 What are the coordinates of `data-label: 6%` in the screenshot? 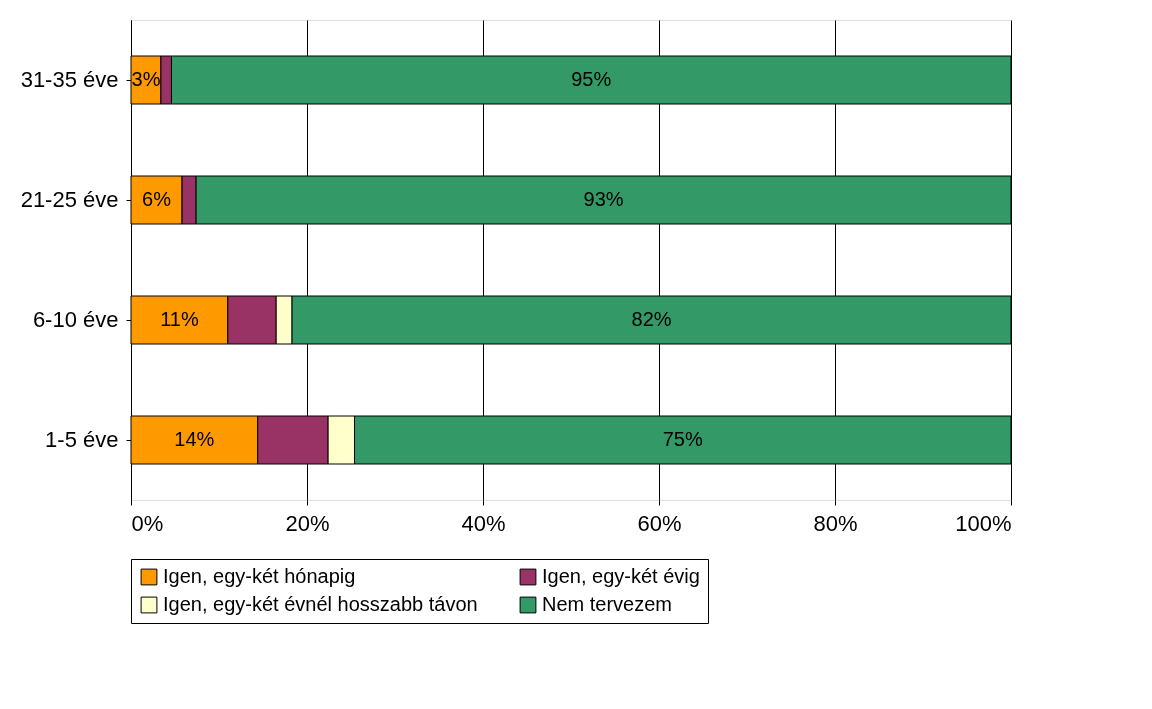 It's located at (157, 199).